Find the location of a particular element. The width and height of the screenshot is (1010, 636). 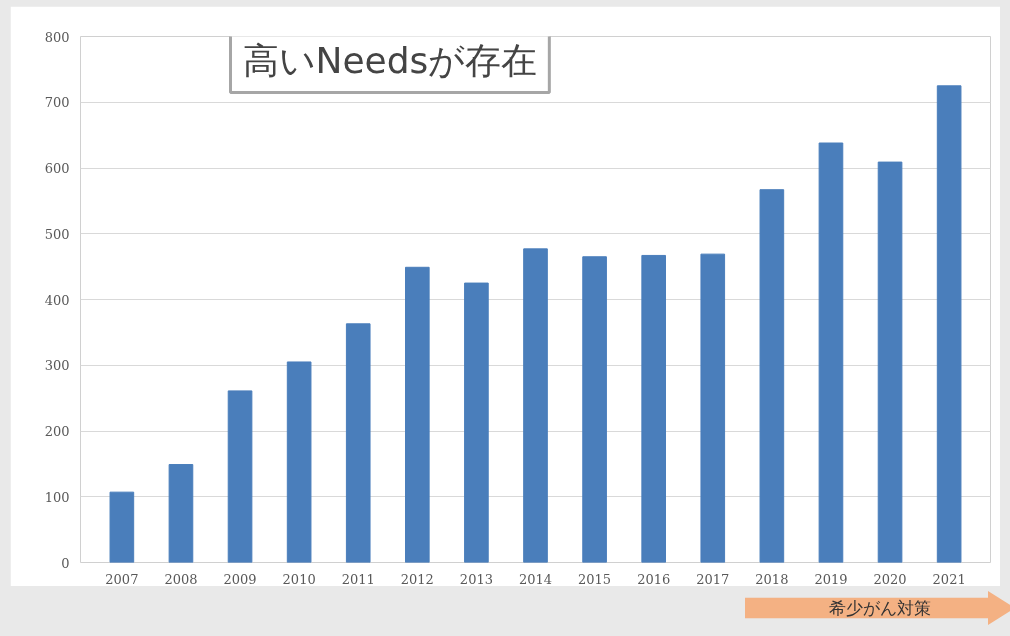

y-tick-label: 500 is located at coordinates (57, 234).